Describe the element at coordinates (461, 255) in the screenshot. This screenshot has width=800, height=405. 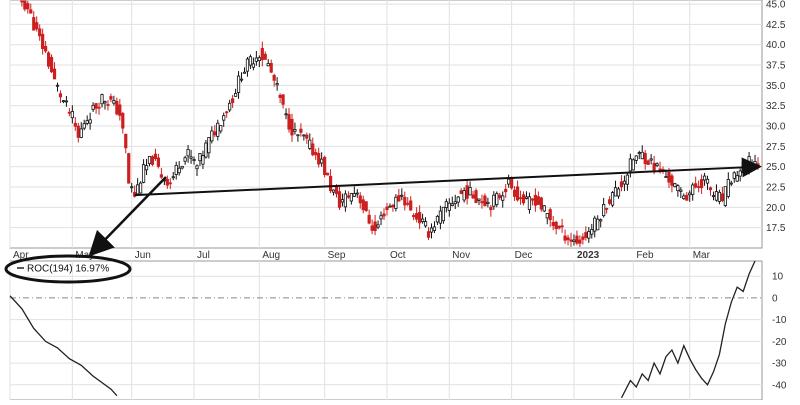
I see `month-label: Nov` at that location.